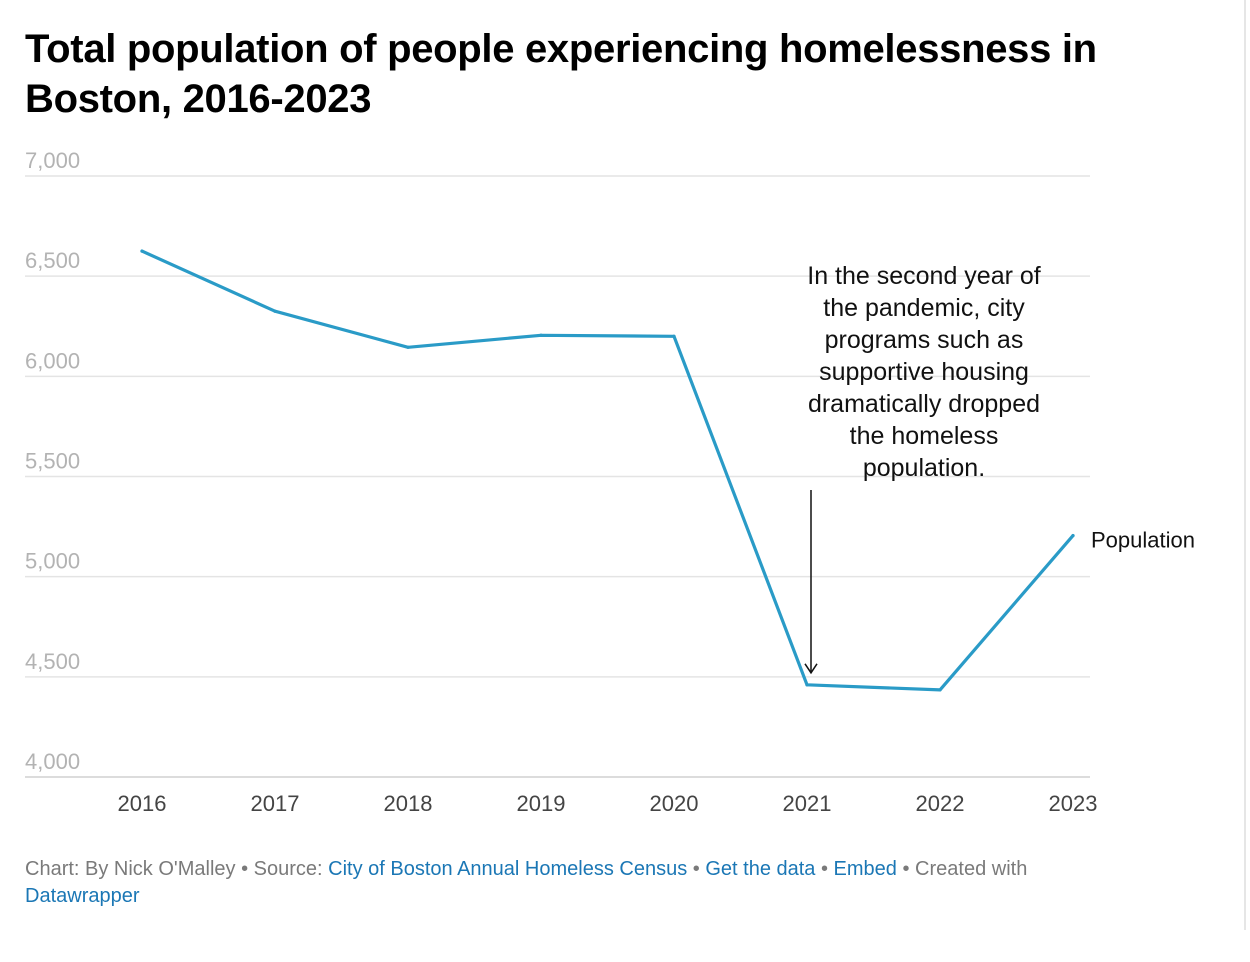  Describe the element at coordinates (924, 436) in the screenshot. I see `annotation-text: the homeless` at that location.